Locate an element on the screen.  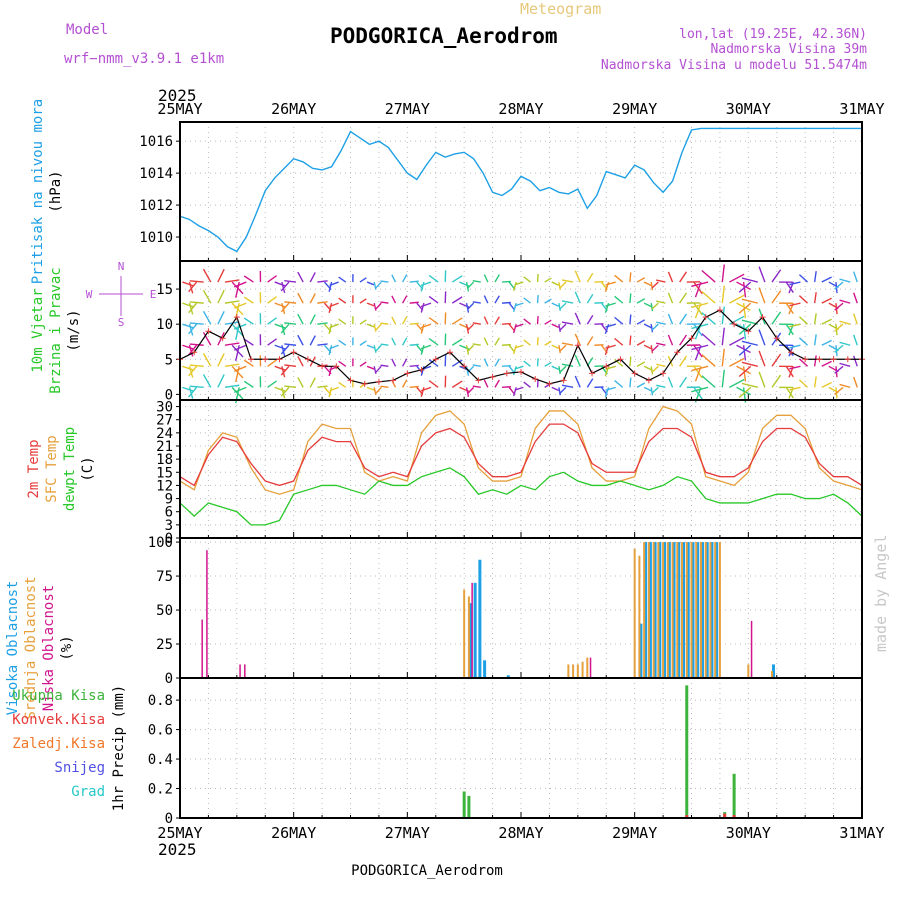
year-top: 2025 is located at coordinates (177, 95).